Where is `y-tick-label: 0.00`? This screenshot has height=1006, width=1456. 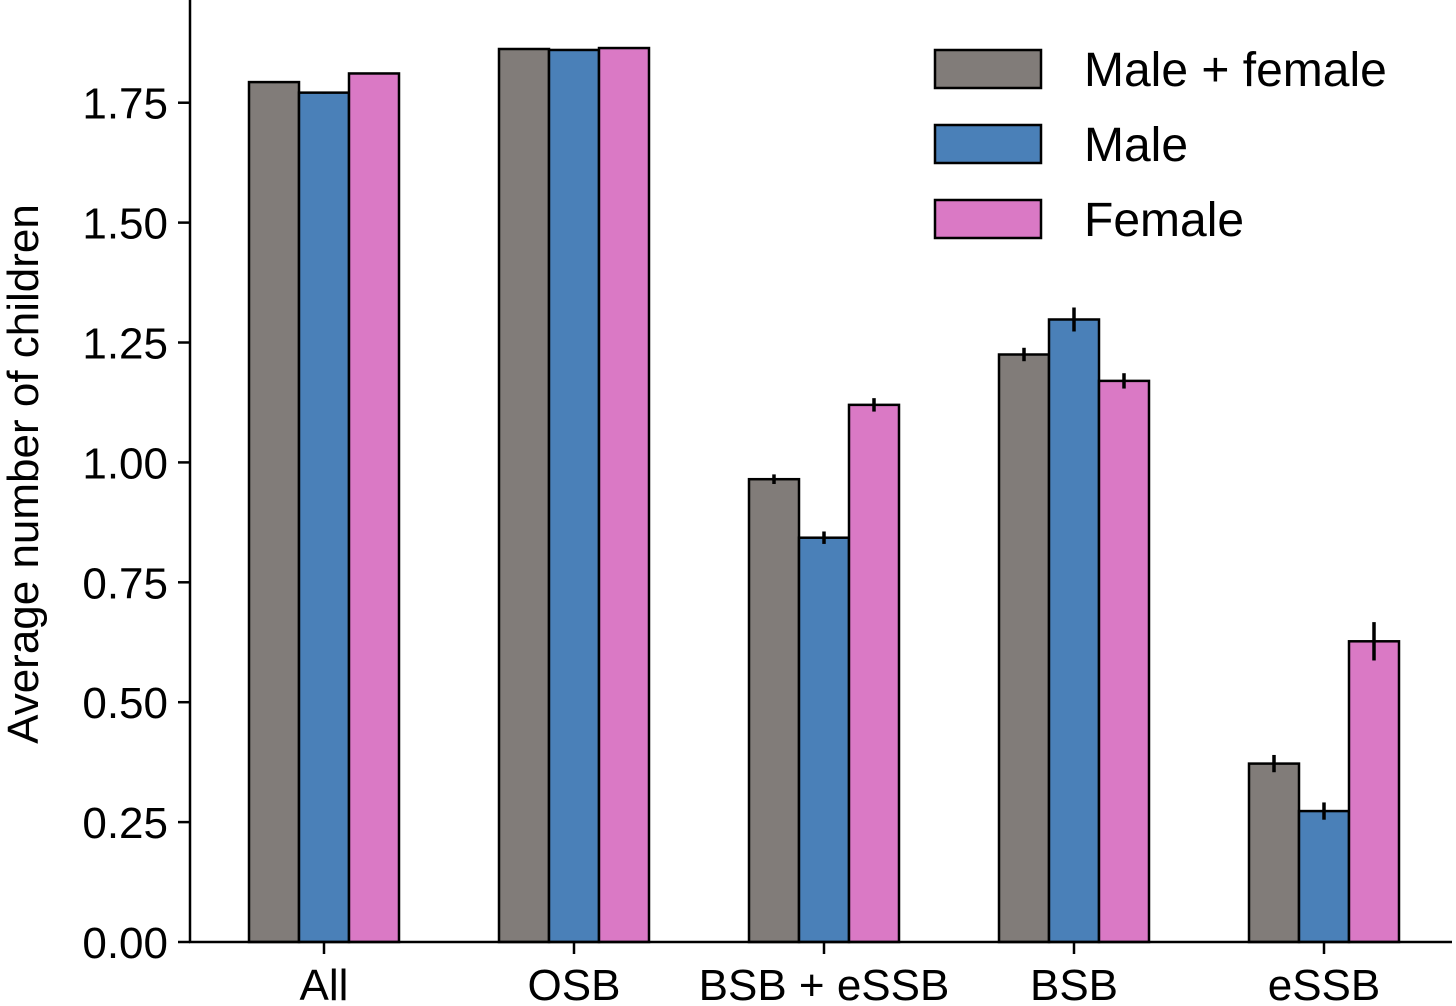
y-tick-label: 0.00 is located at coordinates (125, 943).